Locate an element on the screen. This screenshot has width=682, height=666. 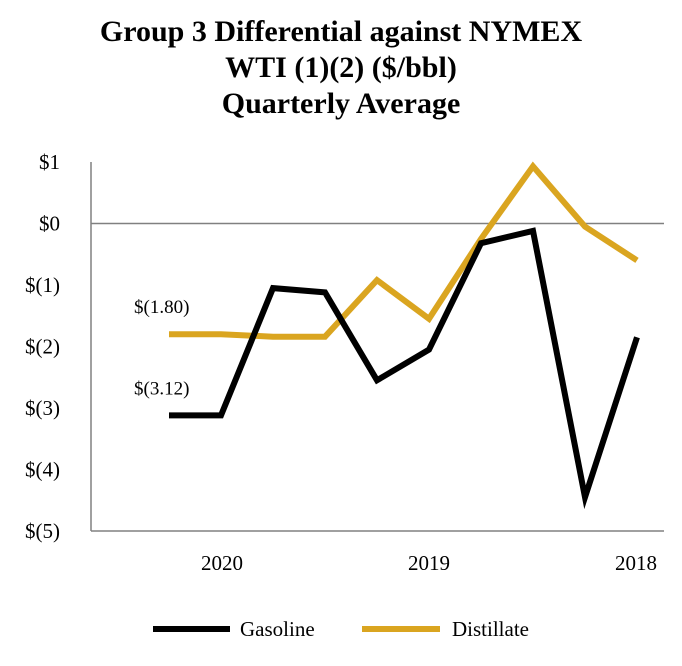
data-label-gasoline: $(3.12) is located at coordinates (161, 388).